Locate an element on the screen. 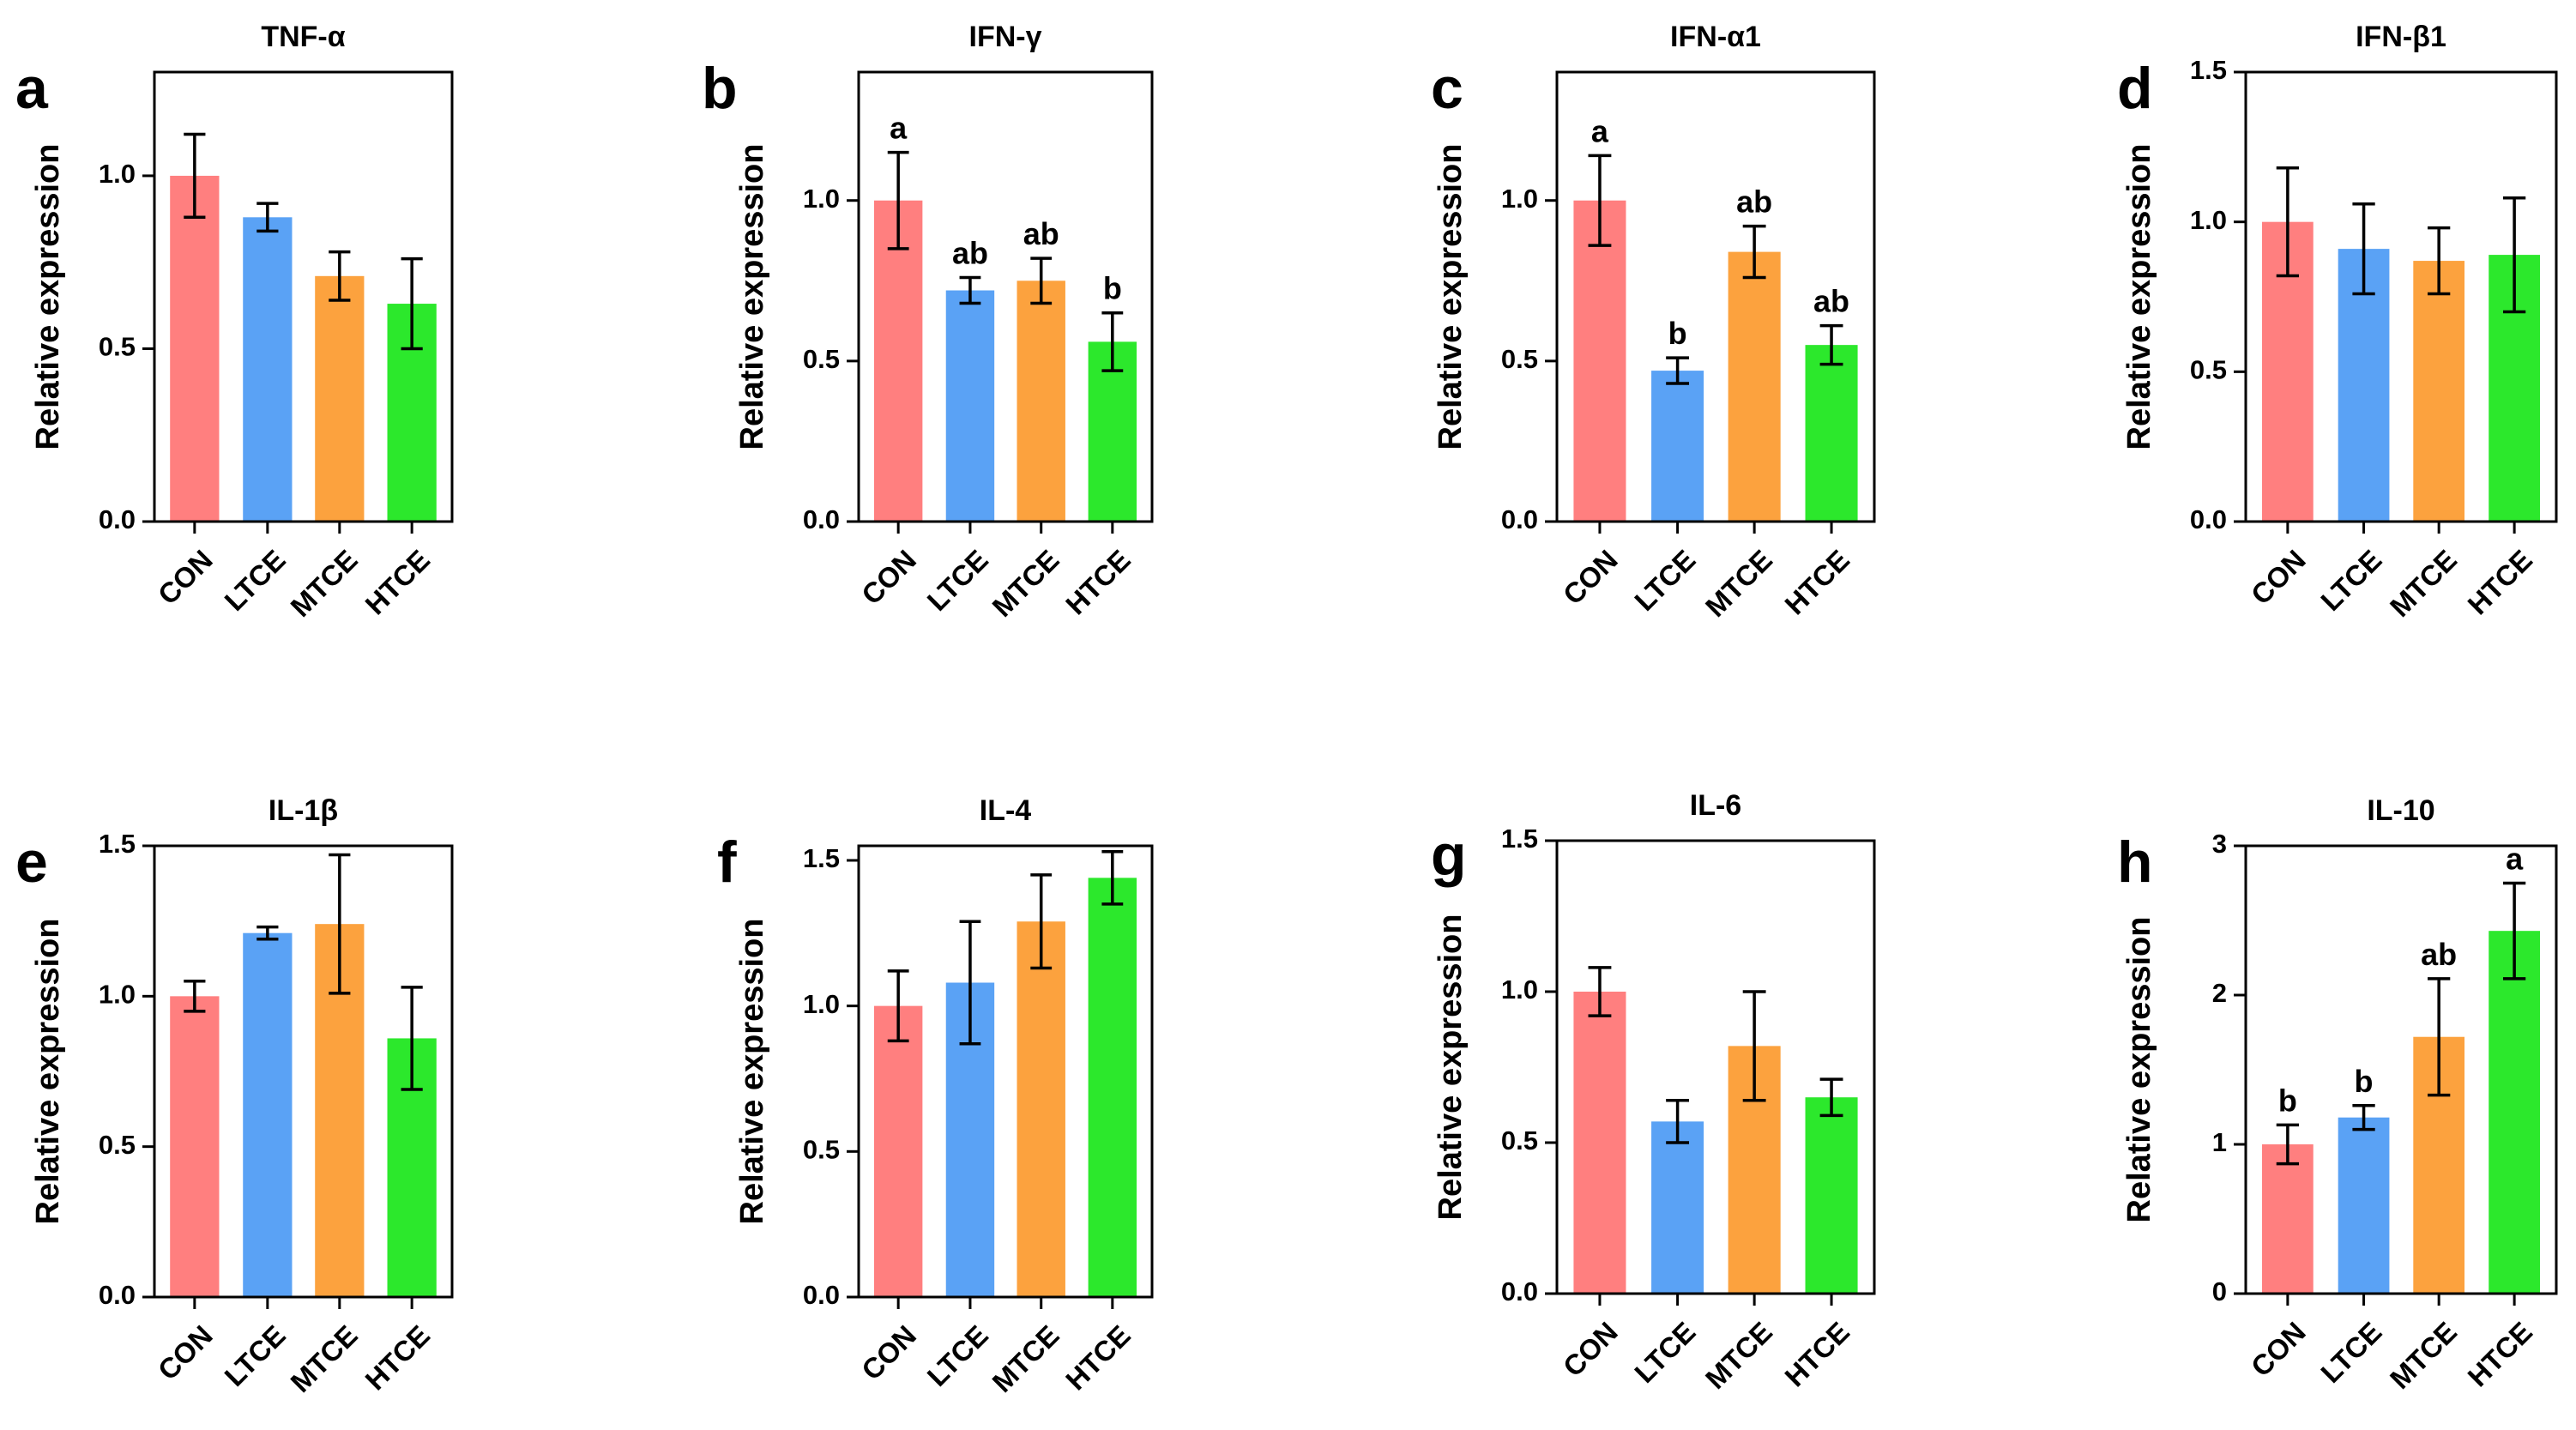  panel-letter: e is located at coordinates (31, 862).